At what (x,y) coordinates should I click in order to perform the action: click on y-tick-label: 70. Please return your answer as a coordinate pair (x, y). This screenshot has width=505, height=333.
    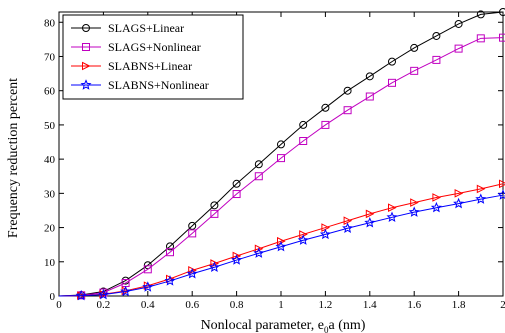
    Looking at the image, I should click on (50, 57).